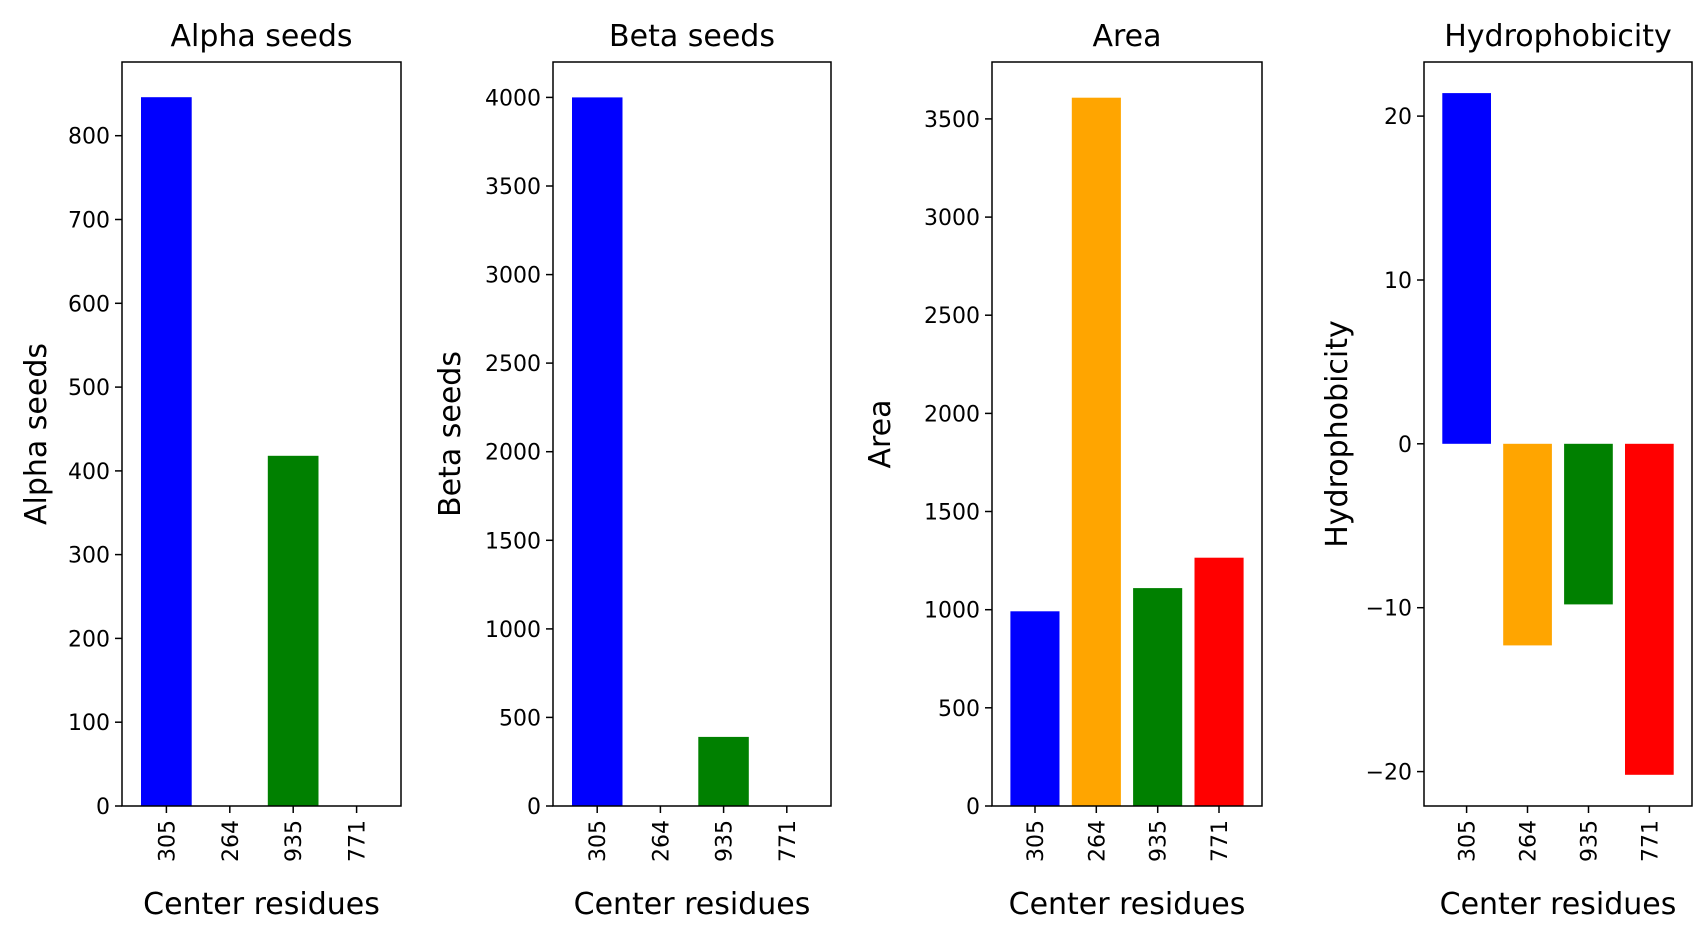 The width and height of the screenshot is (1706, 937). What do you see at coordinates (1126, 36) in the screenshot?
I see `chart-title: Area` at bounding box center [1126, 36].